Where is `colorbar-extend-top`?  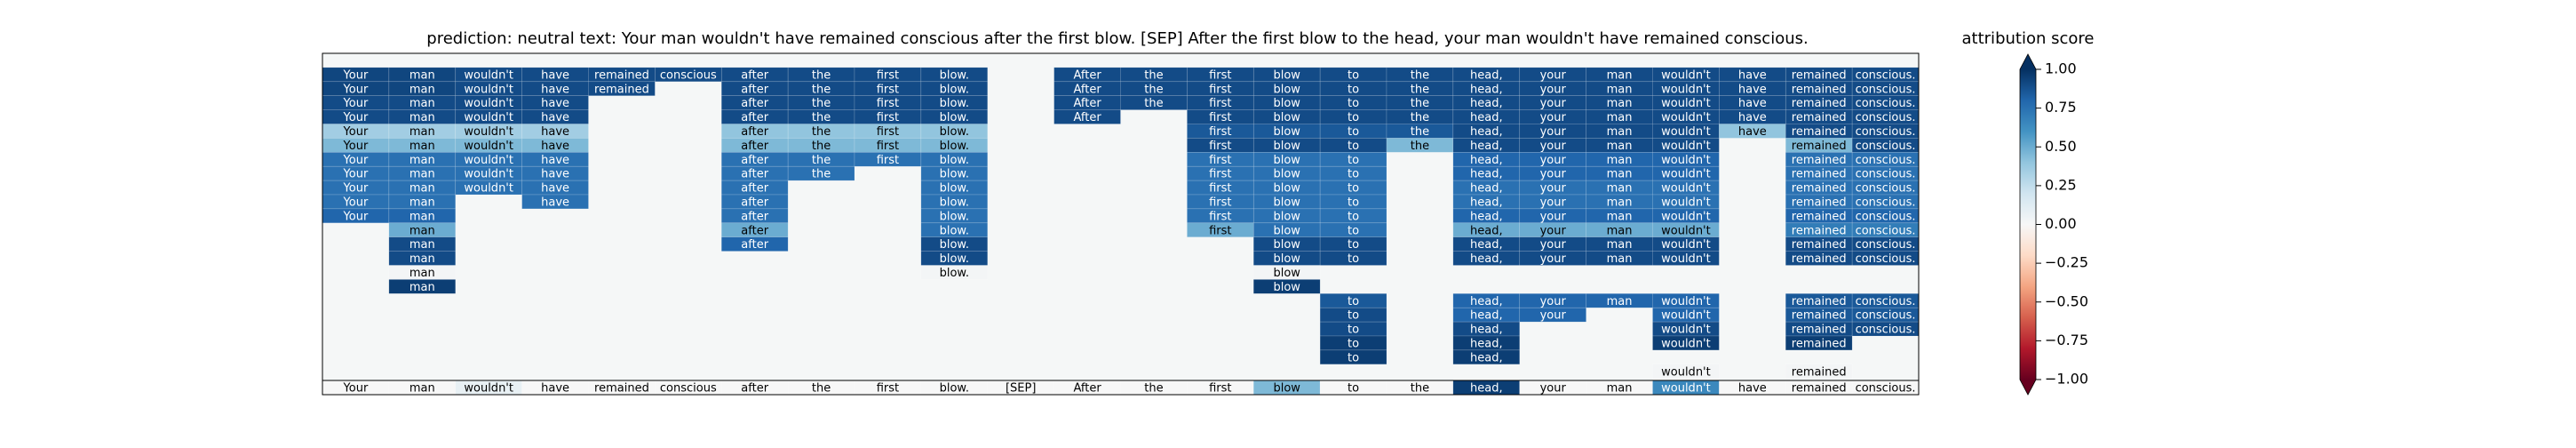 colorbar-extend-top is located at coordinates (2028, 61).